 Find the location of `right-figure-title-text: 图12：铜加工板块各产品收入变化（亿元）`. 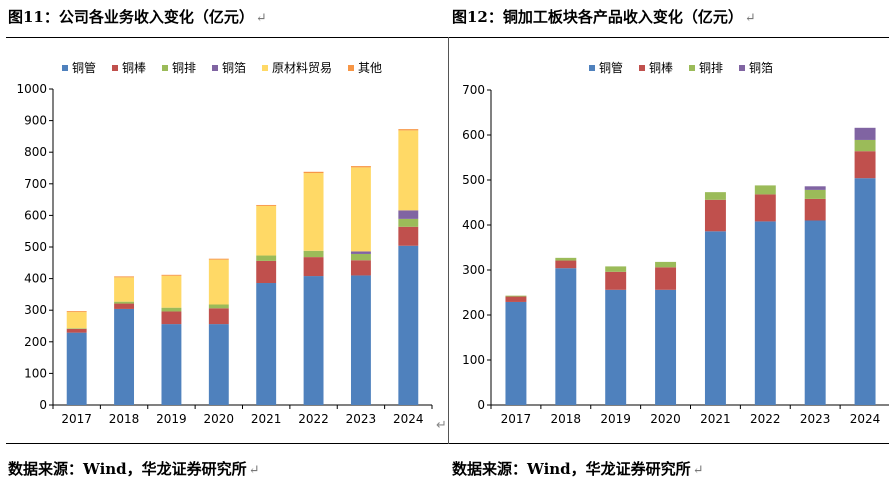

right-figure-title-text: 图12：铜加工板块各产品收入变化（亿元） is located at coordinates (597, 17).